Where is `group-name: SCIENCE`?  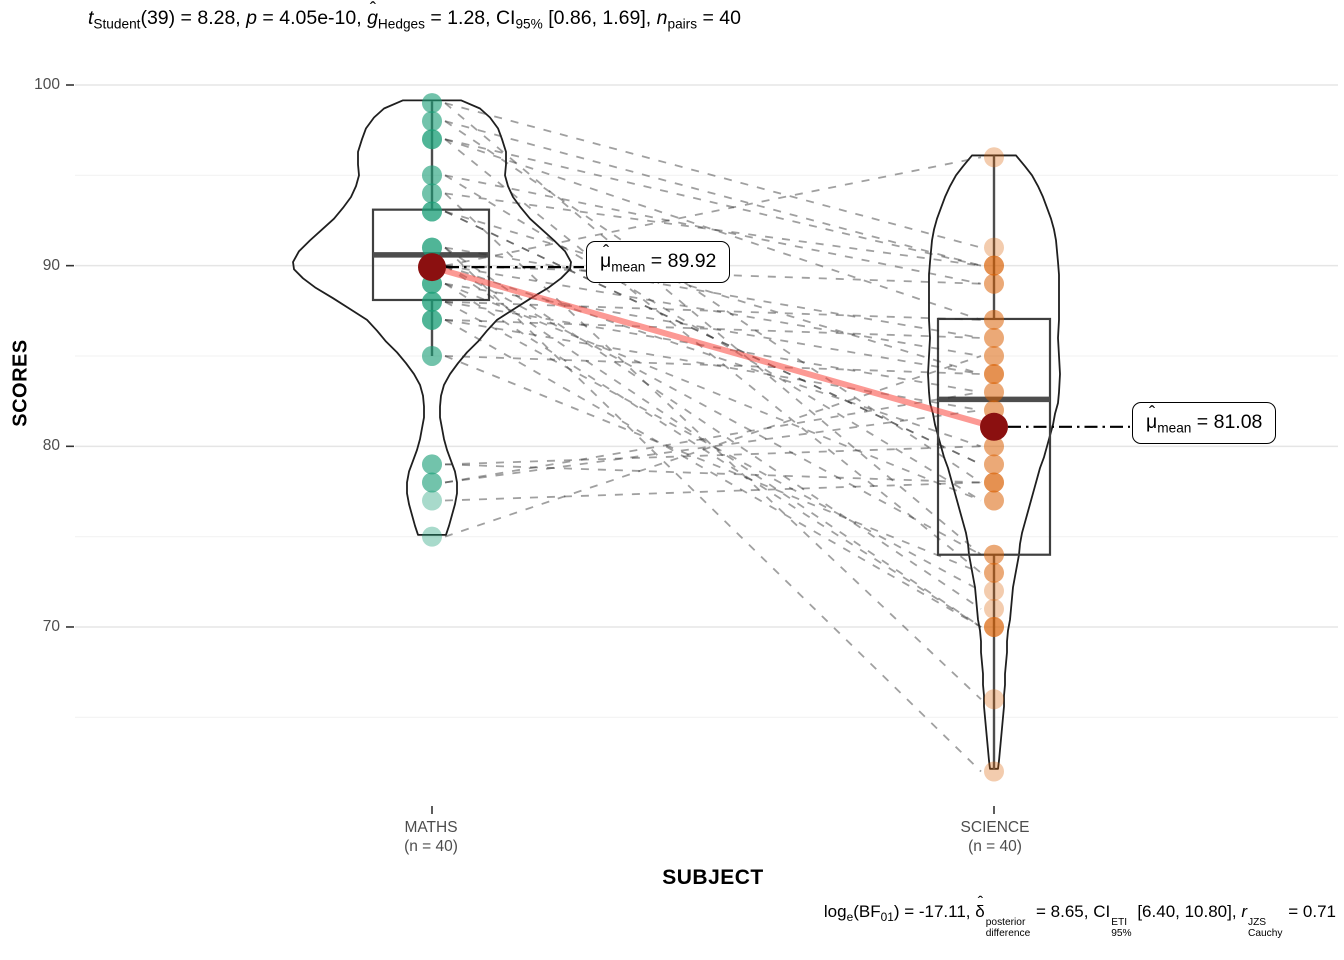 group-name: SCIENCE is located at coordinates (995, 827).